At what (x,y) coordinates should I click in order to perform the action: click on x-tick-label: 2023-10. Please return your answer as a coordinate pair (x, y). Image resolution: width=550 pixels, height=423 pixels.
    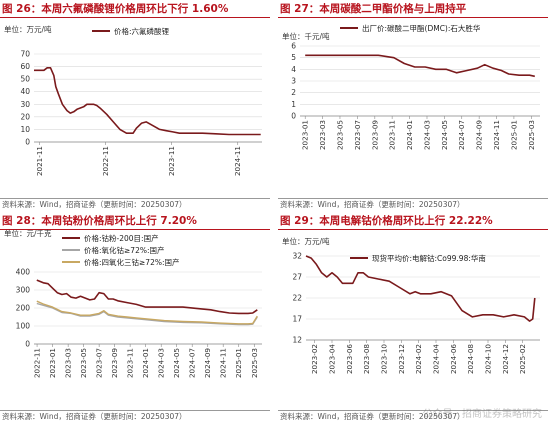
    Looking at the image, I should click on (384, 359).